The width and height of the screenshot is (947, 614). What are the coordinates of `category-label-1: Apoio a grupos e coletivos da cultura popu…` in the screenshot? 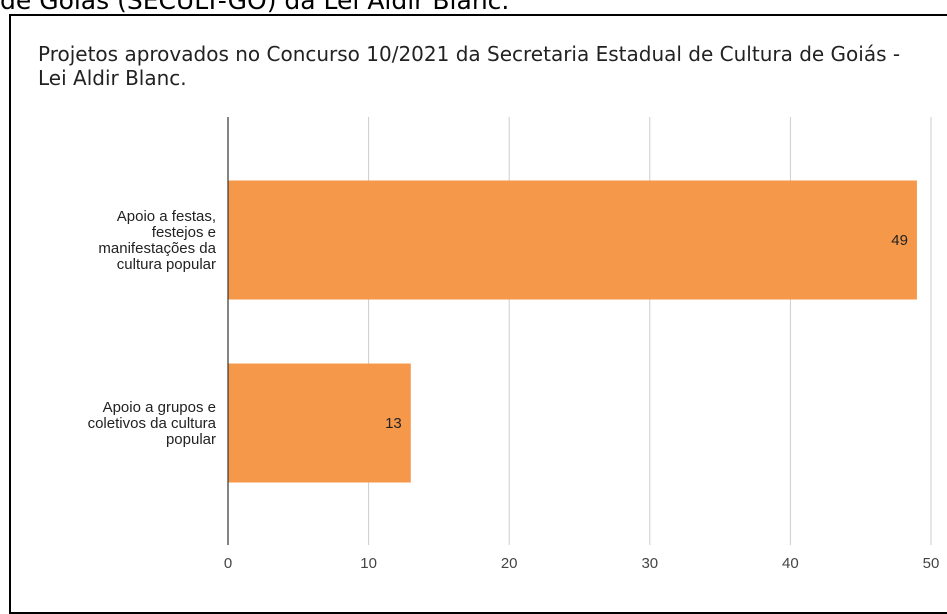 It's located at (152, 423).